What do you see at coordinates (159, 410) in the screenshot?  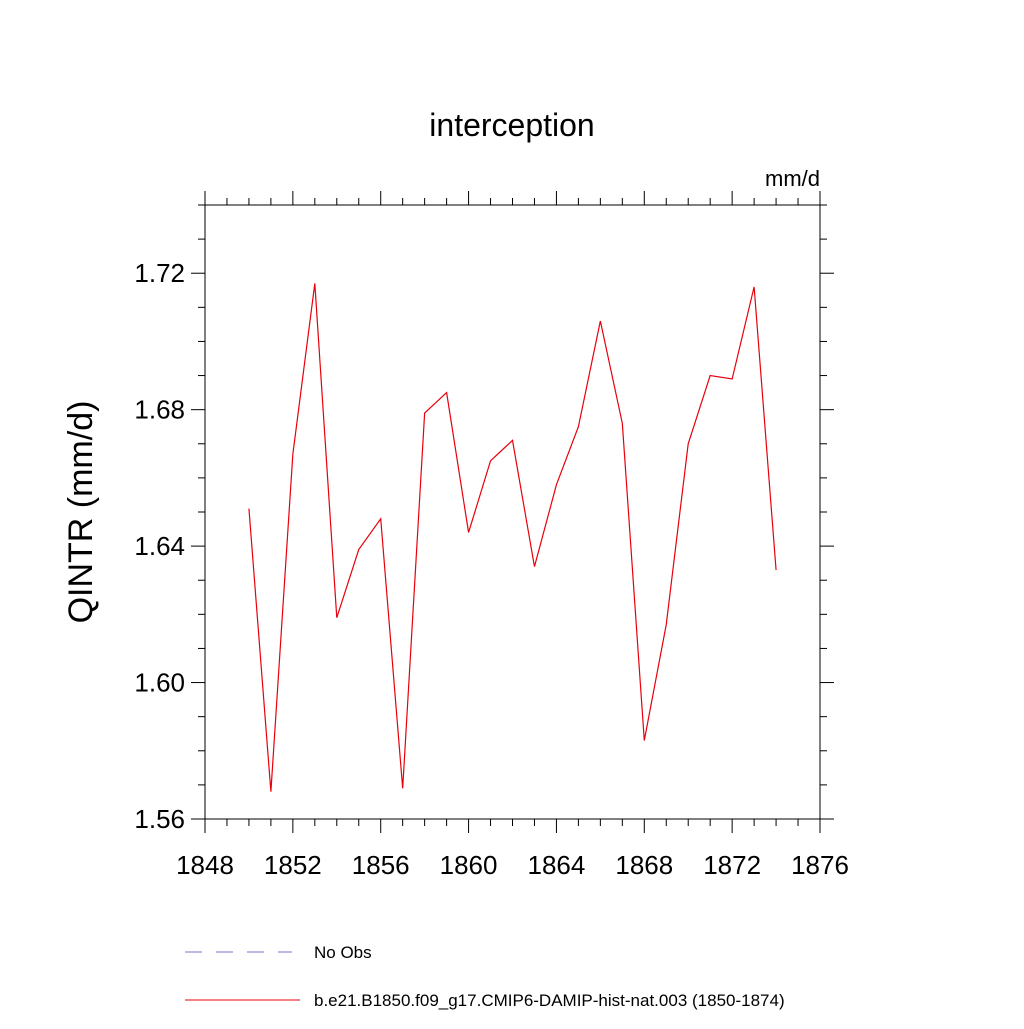 I see `y-tick-label: 1.68` at bounding box center [159, 410].